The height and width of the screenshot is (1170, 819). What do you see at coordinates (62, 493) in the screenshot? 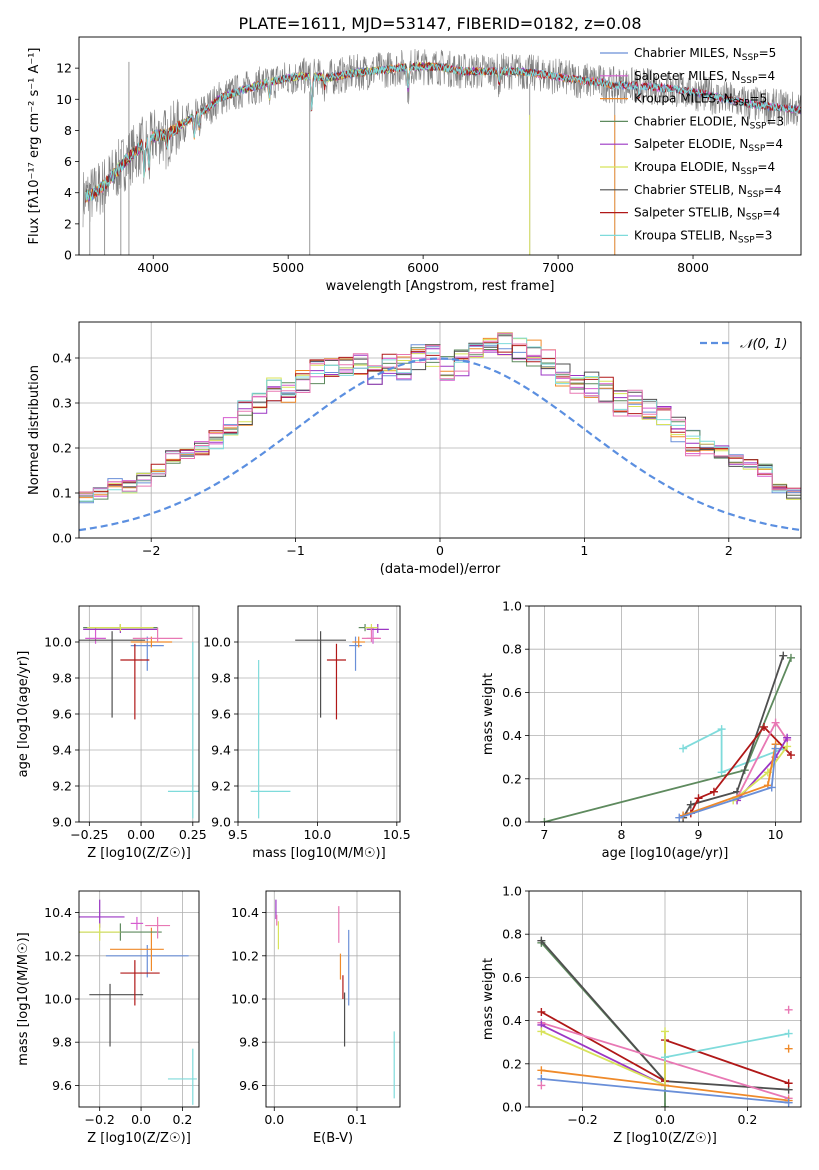
I see `y-tick-label: 0.1` at bounding box center [62, 493].